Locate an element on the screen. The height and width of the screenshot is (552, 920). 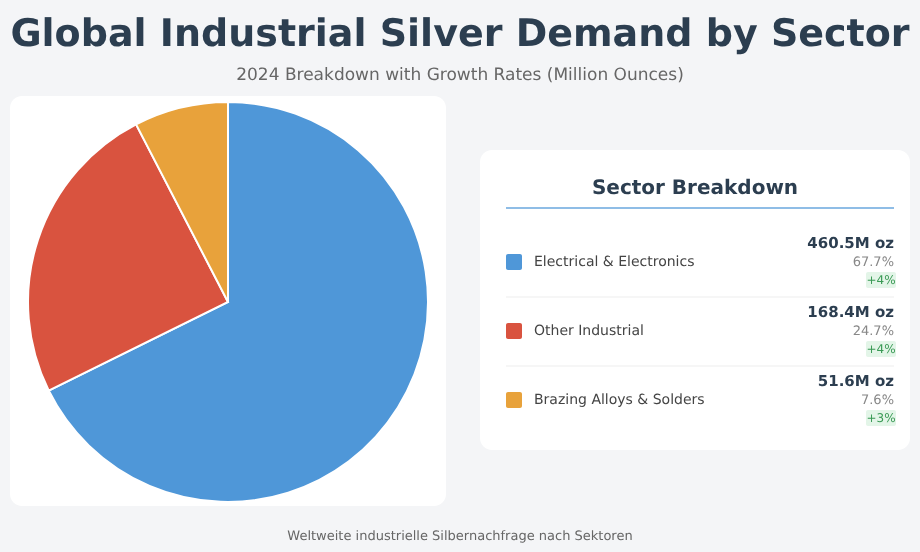
chart-subtitle: 2024 Breakdown with Growth Rates (Million Ounces) is located at coordinates (460, 76).